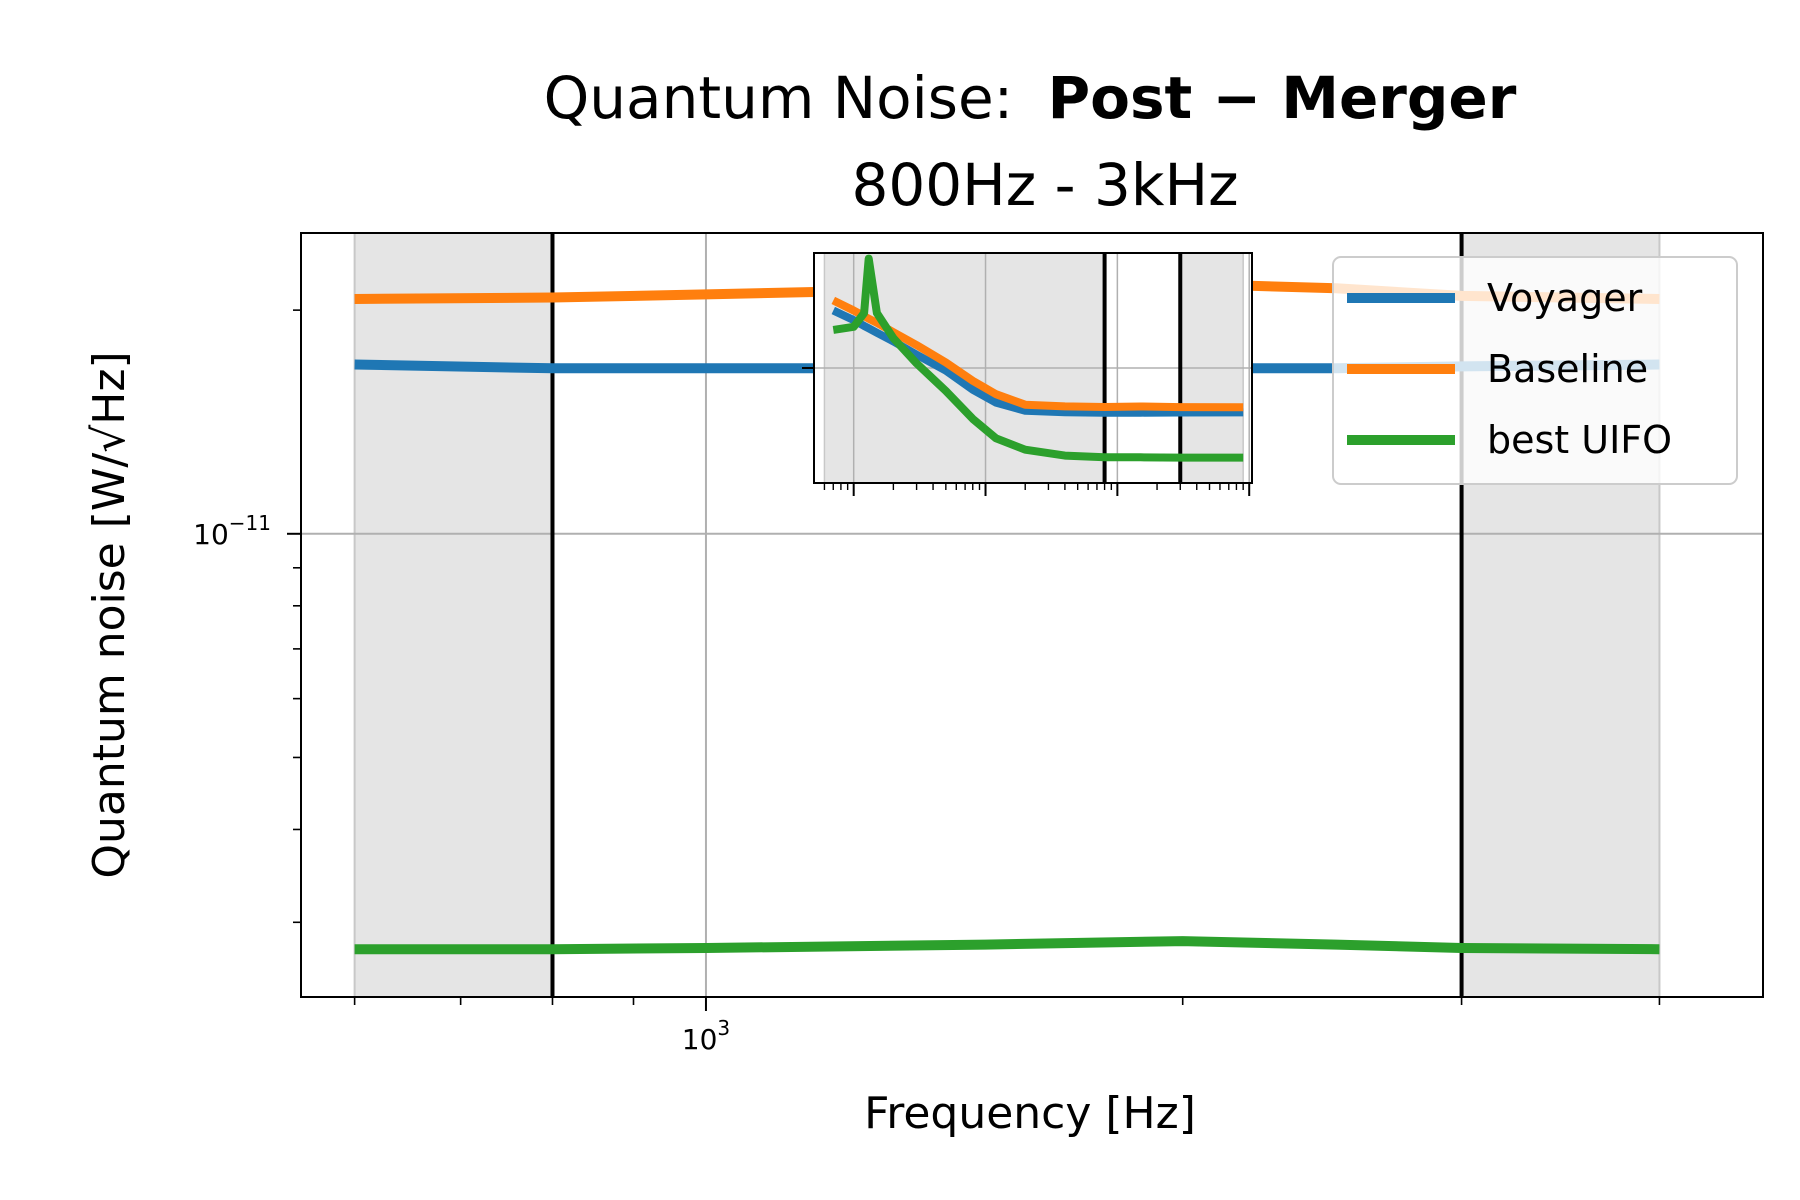 The width and height of the screenshot is (1800, 1200). Describe the element at coordinates (1030, 98) in the screenshot. I see `chart-title: Quantum Noise: Post − Merger` at that location.